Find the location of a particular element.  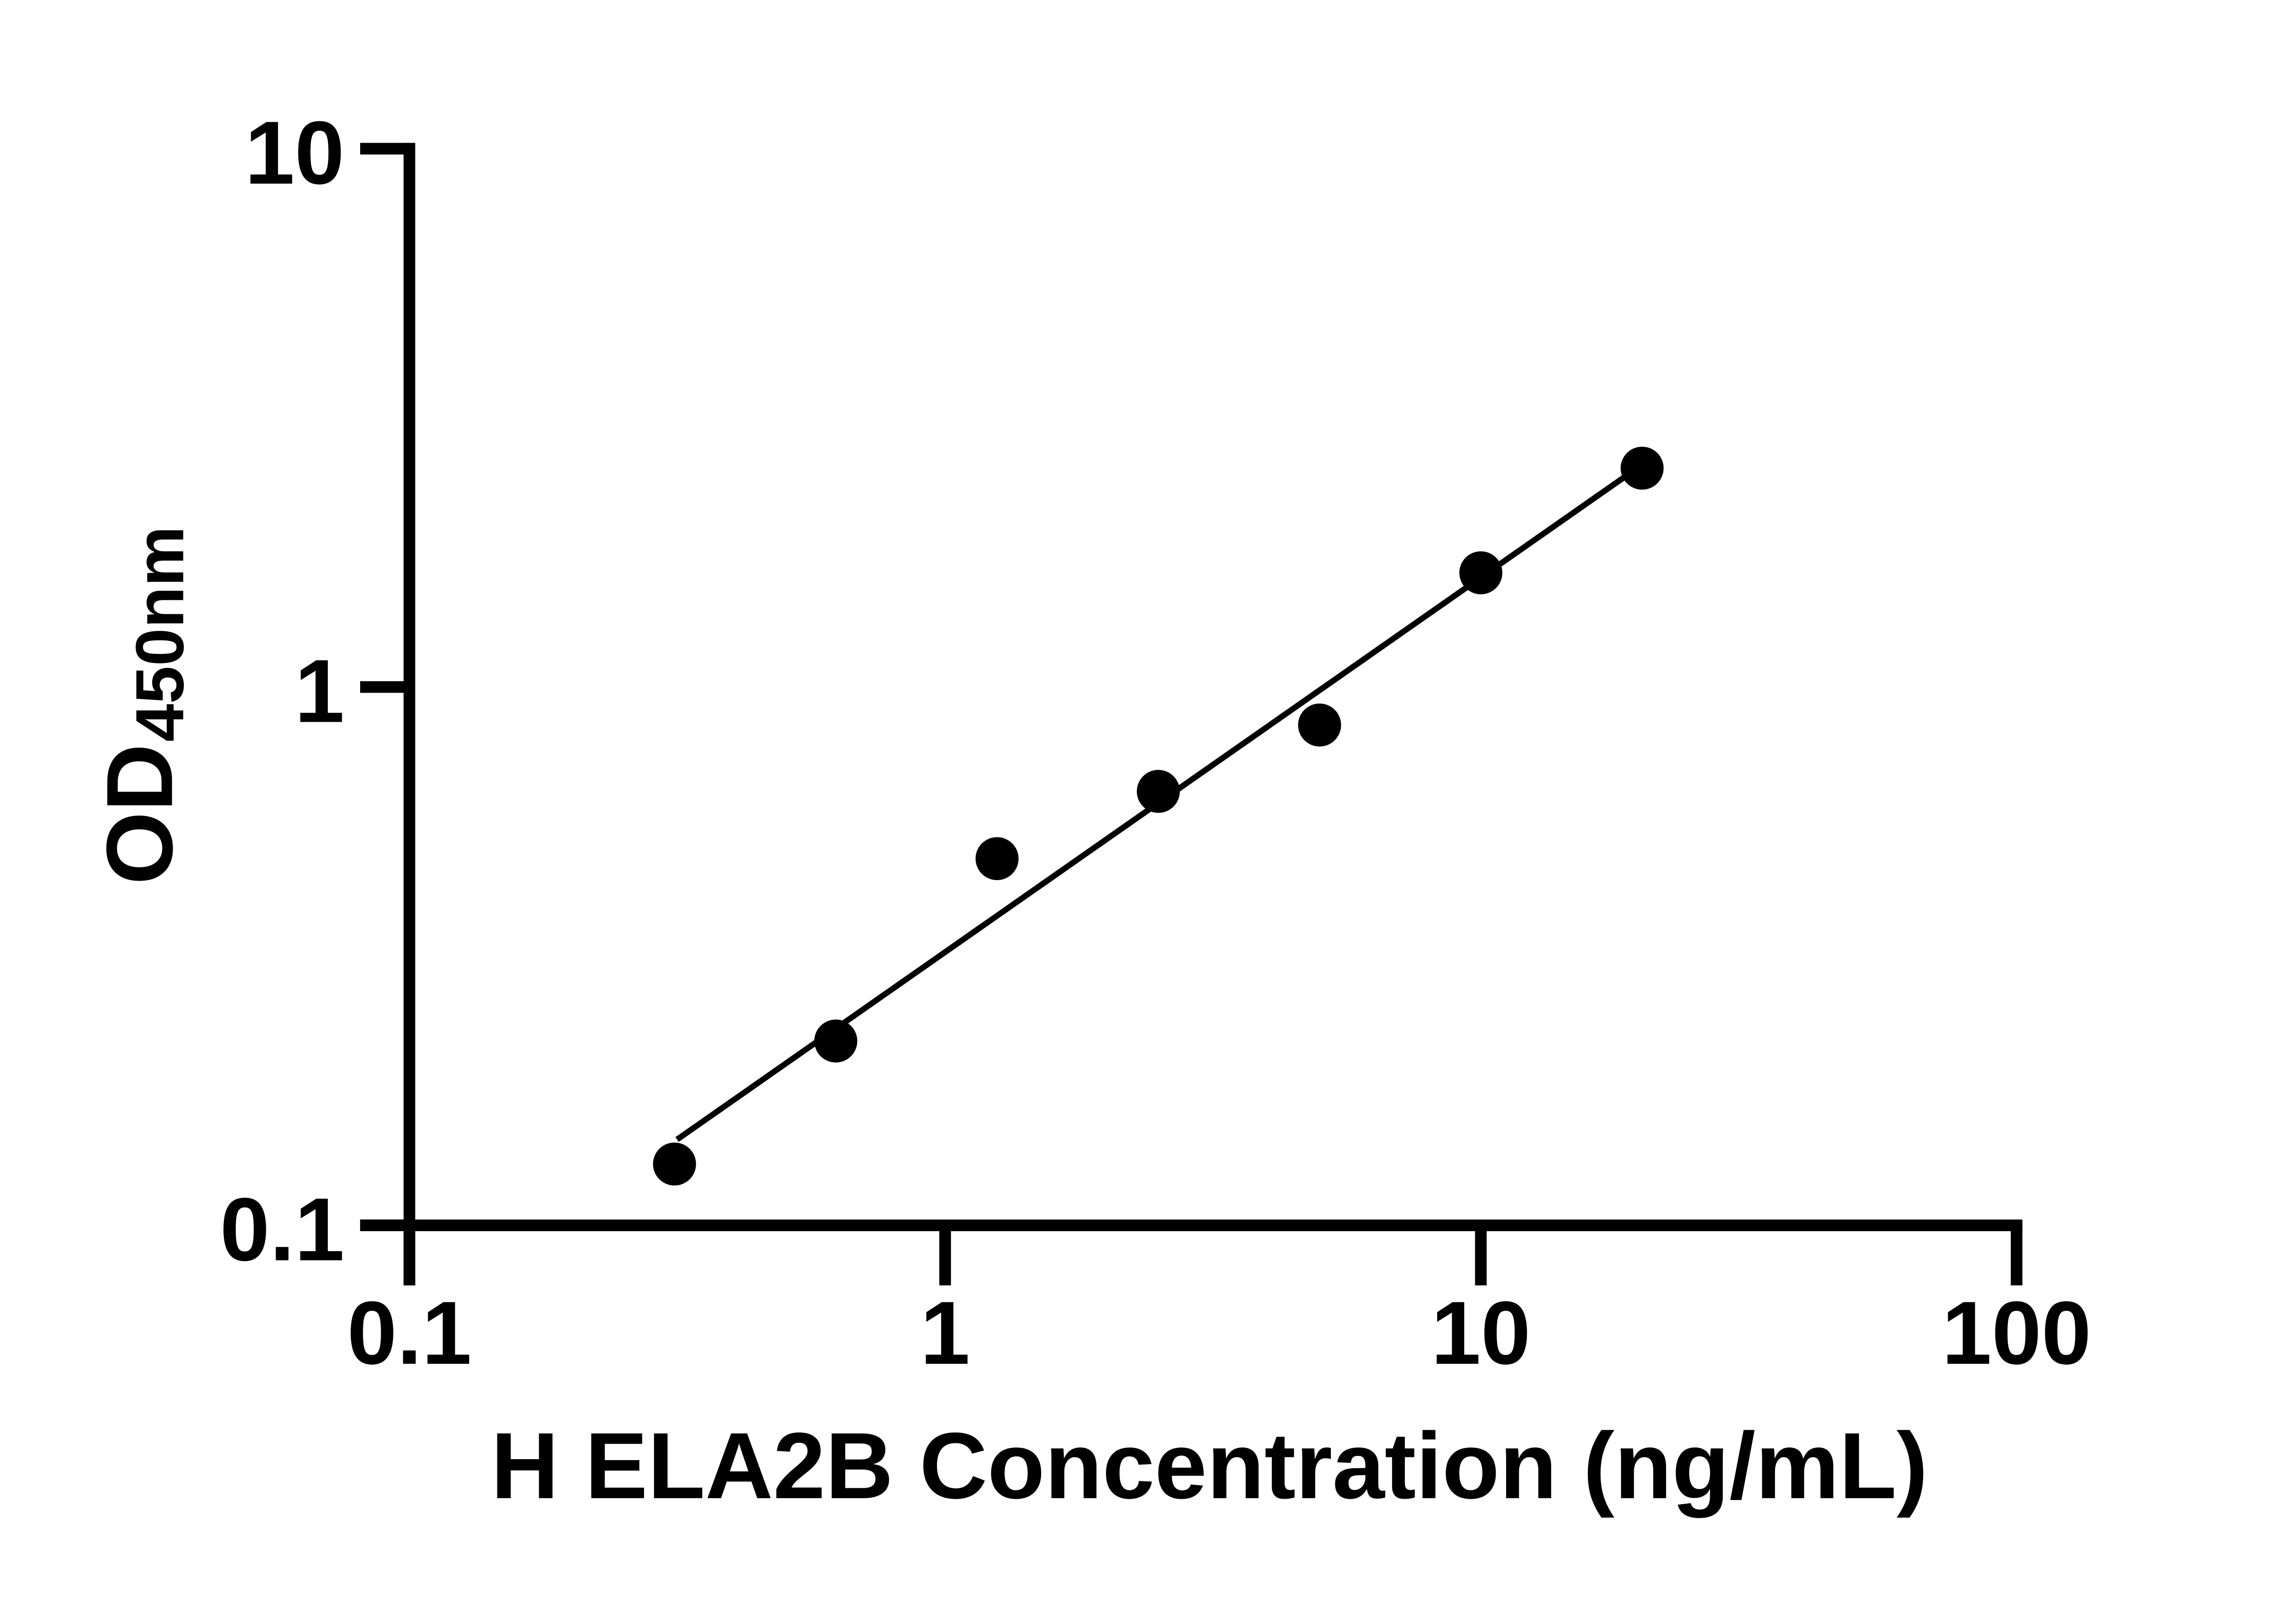

y-axis-title-subscript: 450nm is located at coordinates (159, 634).